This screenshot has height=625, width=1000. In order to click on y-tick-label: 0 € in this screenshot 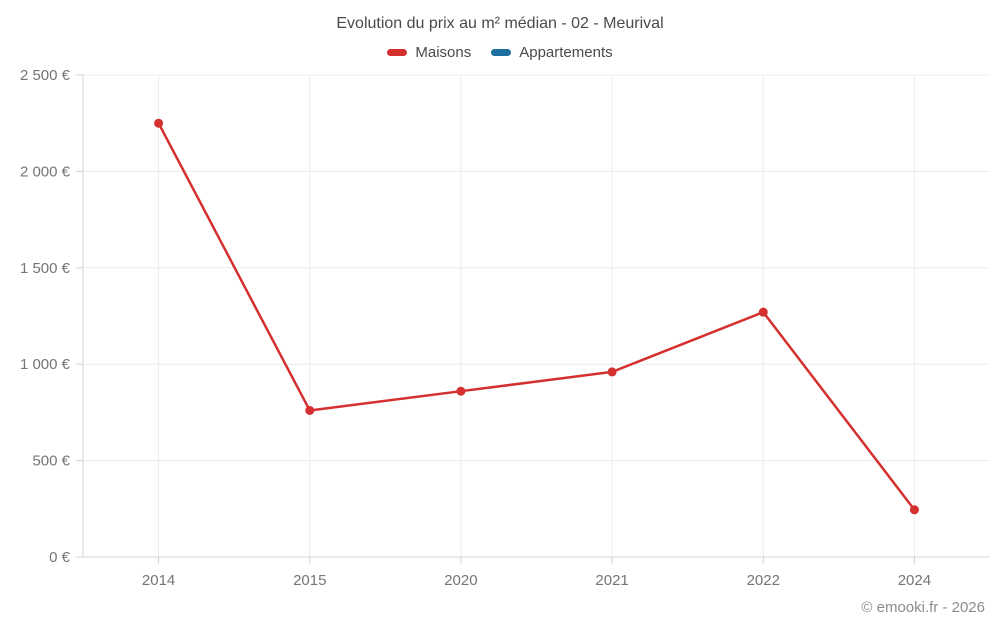, I will do `click(60, 557)`.